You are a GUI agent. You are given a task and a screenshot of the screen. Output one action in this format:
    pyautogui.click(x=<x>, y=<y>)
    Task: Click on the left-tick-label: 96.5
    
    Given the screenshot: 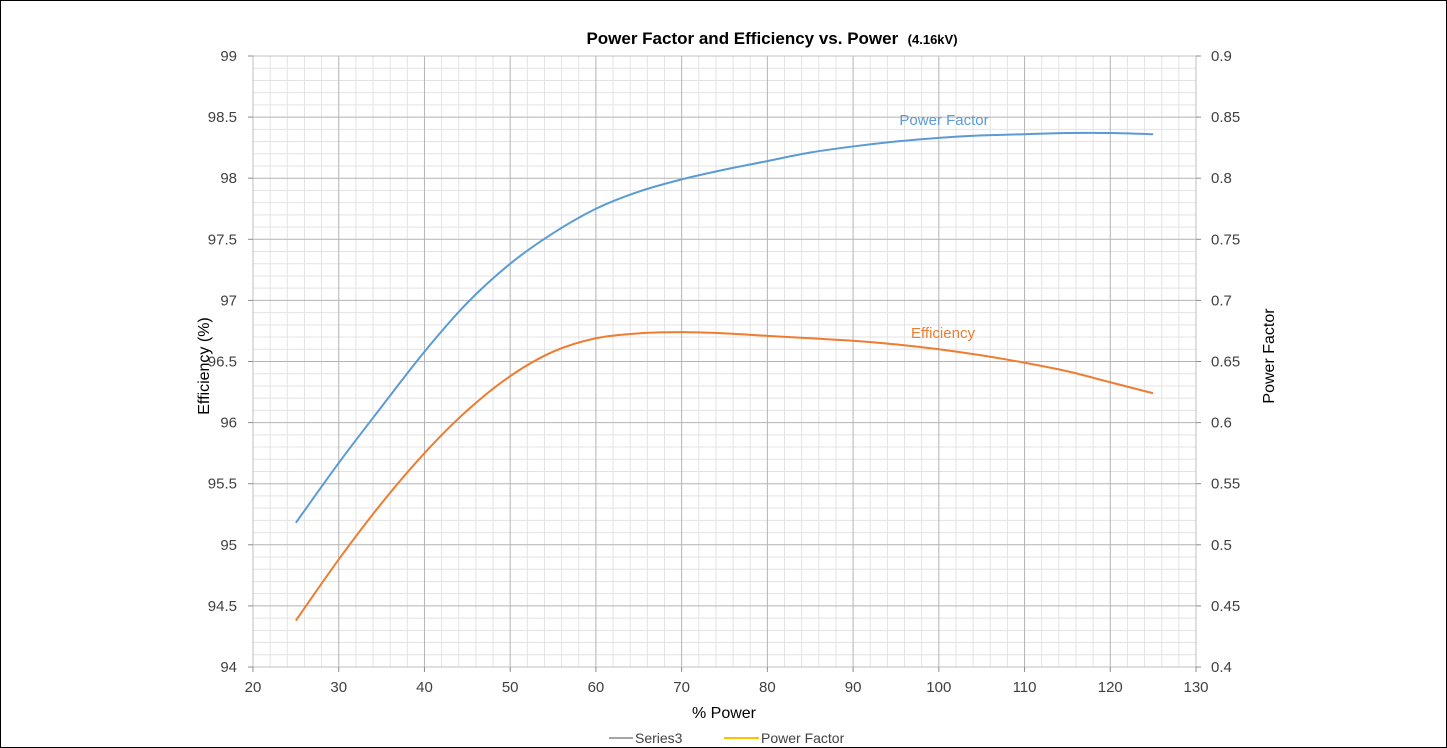 What is the action you would take?
    pyautogui.click(x=222, y=362)
    